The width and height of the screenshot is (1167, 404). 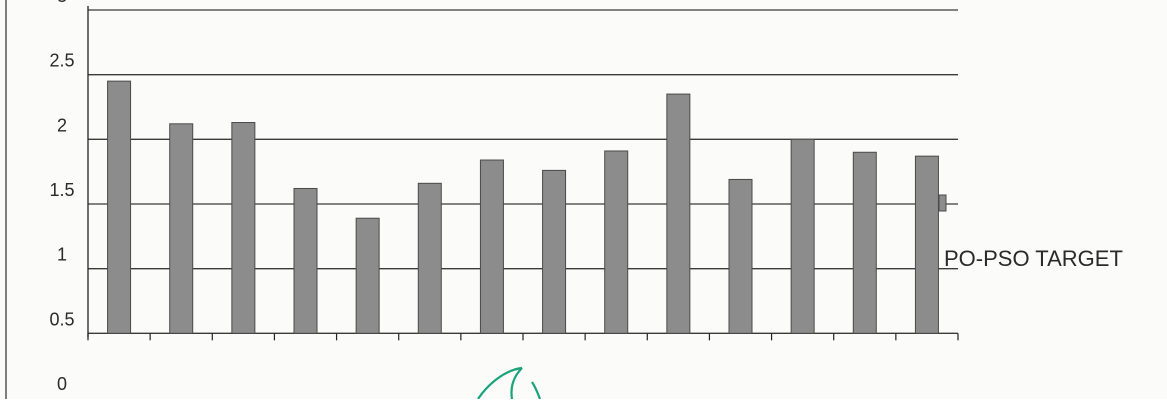 What do you see at coordinates (62, 384) in the screenshot?
I see `y-tick-label: 0` at bounding box center [62, 384].